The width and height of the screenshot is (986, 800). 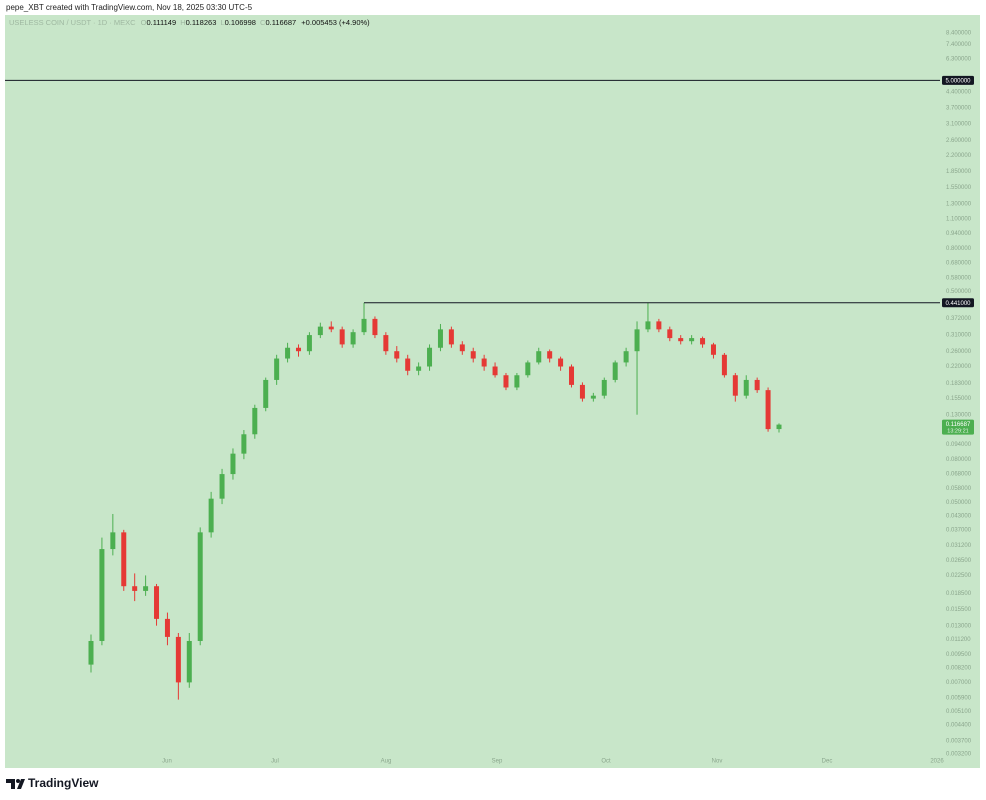 I want to click on y-tick-label: 8.400000, so click(x=959, y=33).